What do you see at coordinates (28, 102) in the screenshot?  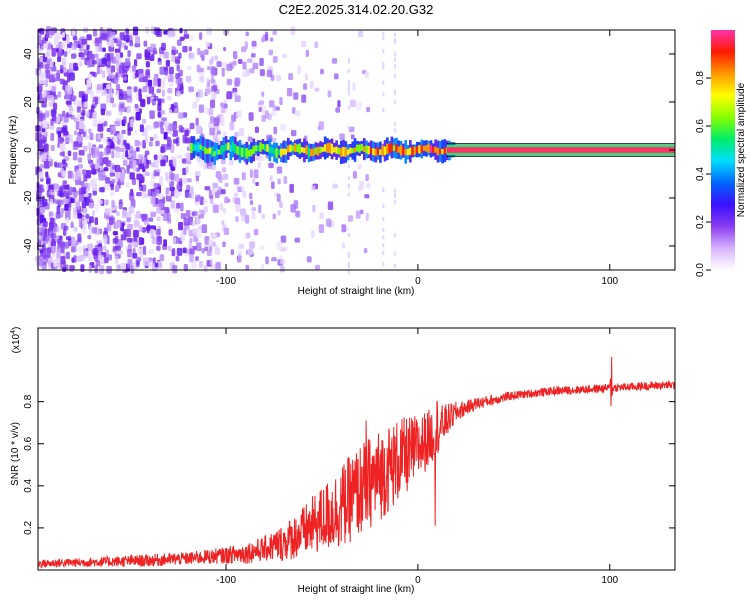 I see `y-tick-label: 20` at bounding box center [28, 102].